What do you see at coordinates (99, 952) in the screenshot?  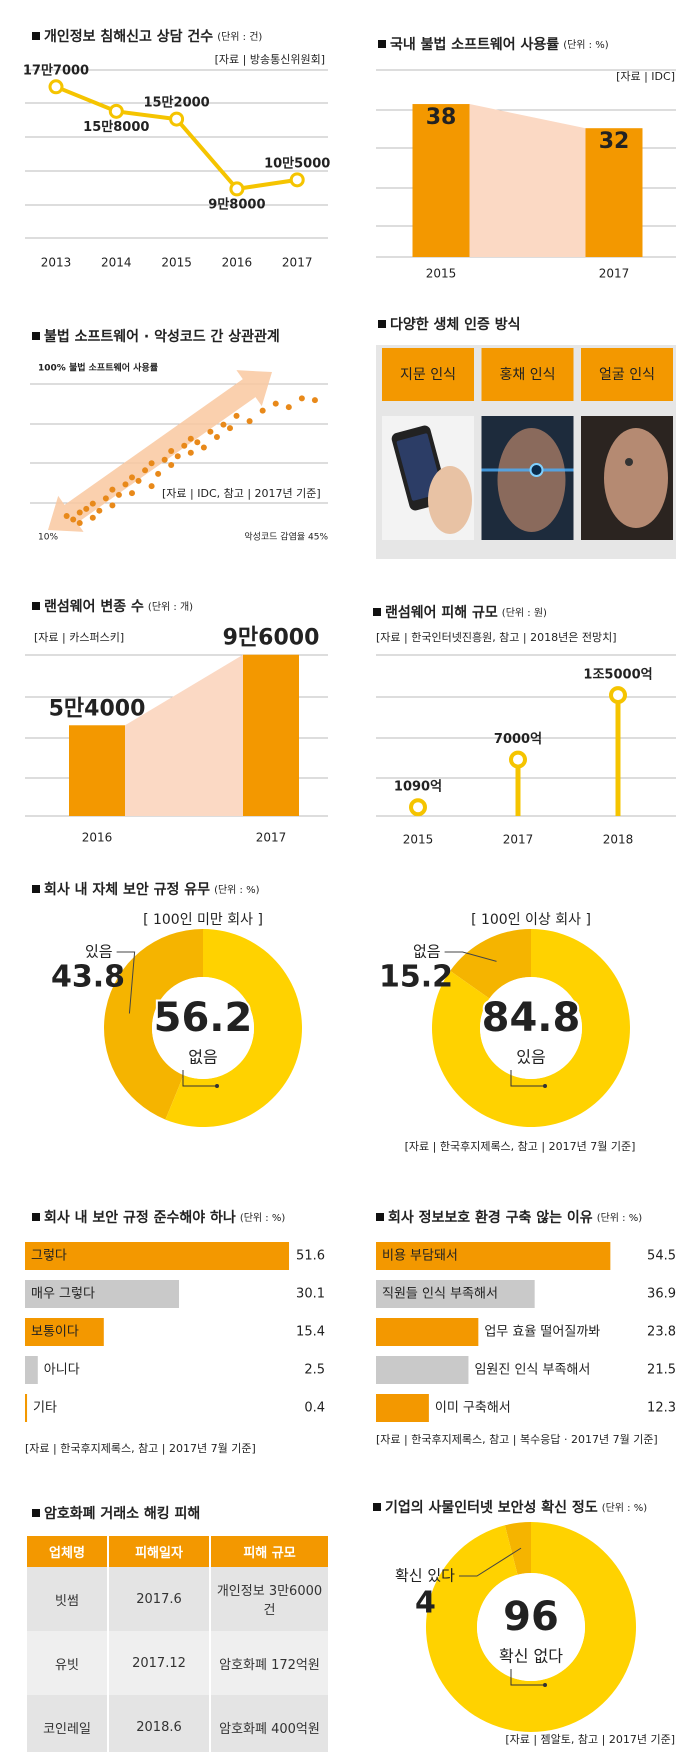 I see `segment-label: 있음` at bounding box center [99, 952].